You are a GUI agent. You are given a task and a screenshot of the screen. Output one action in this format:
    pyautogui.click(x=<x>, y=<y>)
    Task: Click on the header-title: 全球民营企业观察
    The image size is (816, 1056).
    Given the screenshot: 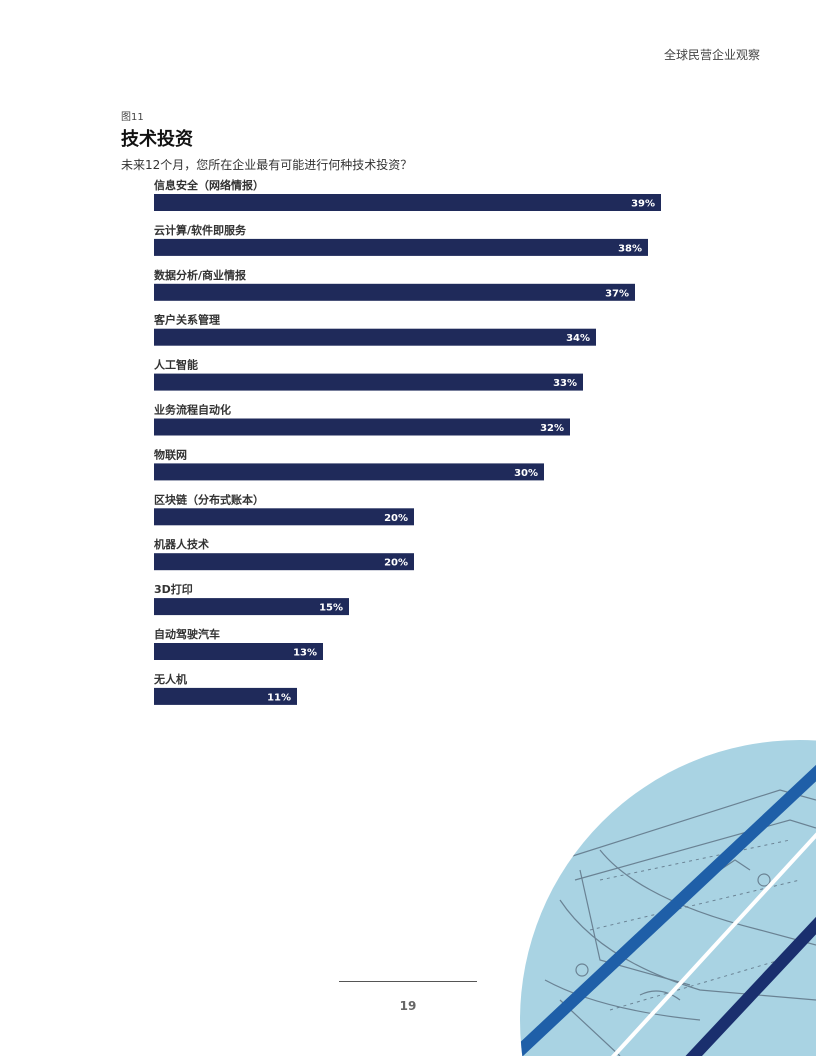 What is the action you would take?
    pyautogui.click(x=711, y=55)
    